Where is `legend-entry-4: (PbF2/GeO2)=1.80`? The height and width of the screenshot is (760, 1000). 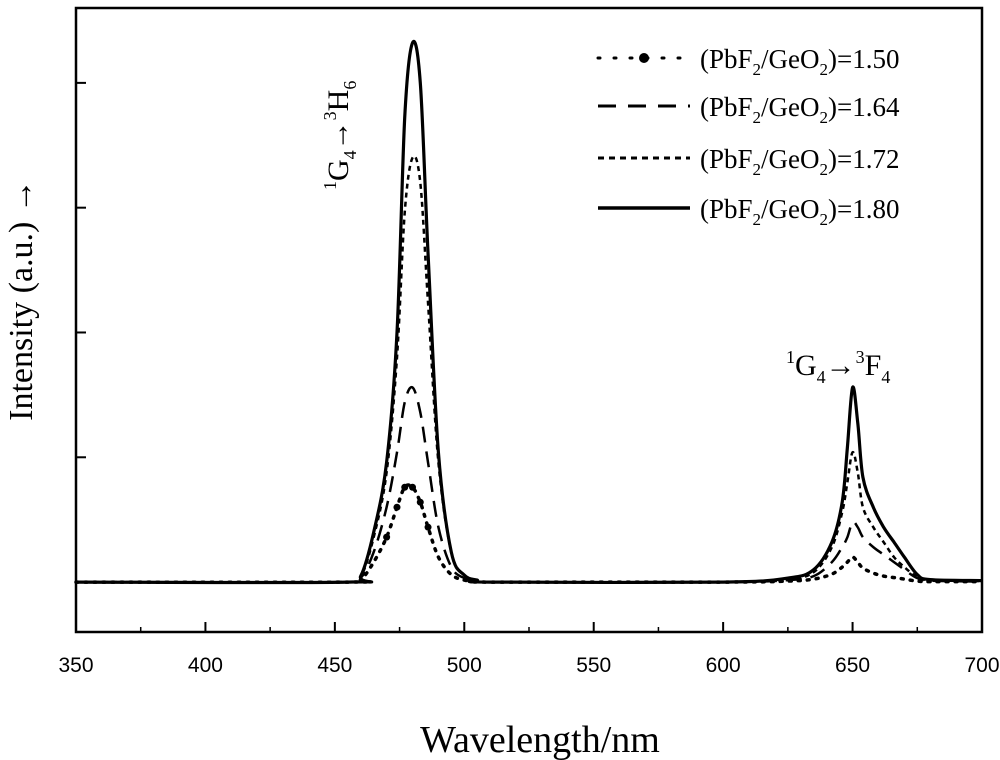
legend-entry-4: (PbF2/GeO2)=1.80 is located at coordinates (748, 211).